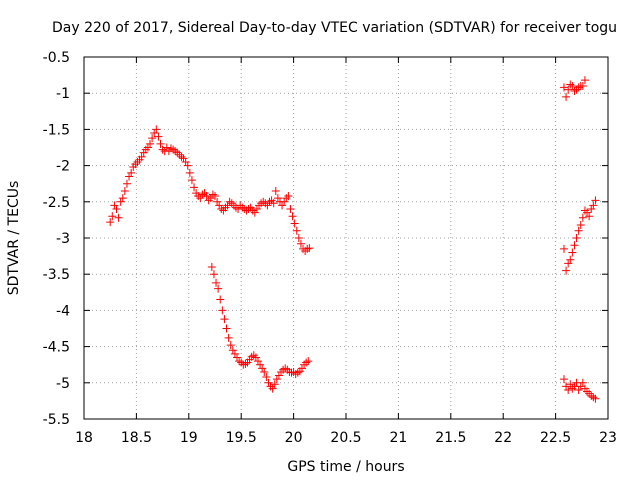 The width and height of the screenshot is (640, 480). I want to click on x-tick-label: 22, so click(503, 438).